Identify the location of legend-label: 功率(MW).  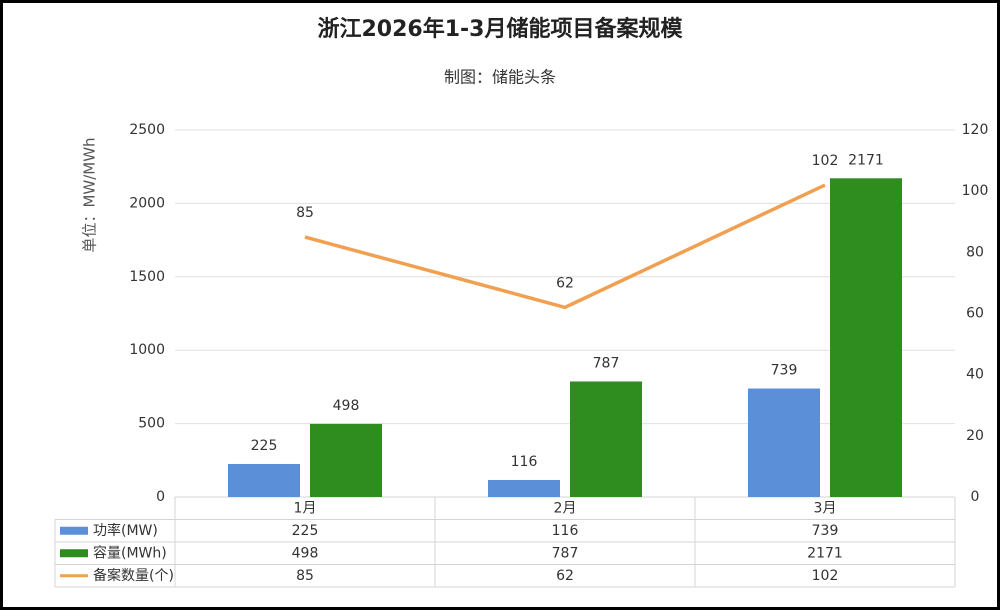
(125, 530).